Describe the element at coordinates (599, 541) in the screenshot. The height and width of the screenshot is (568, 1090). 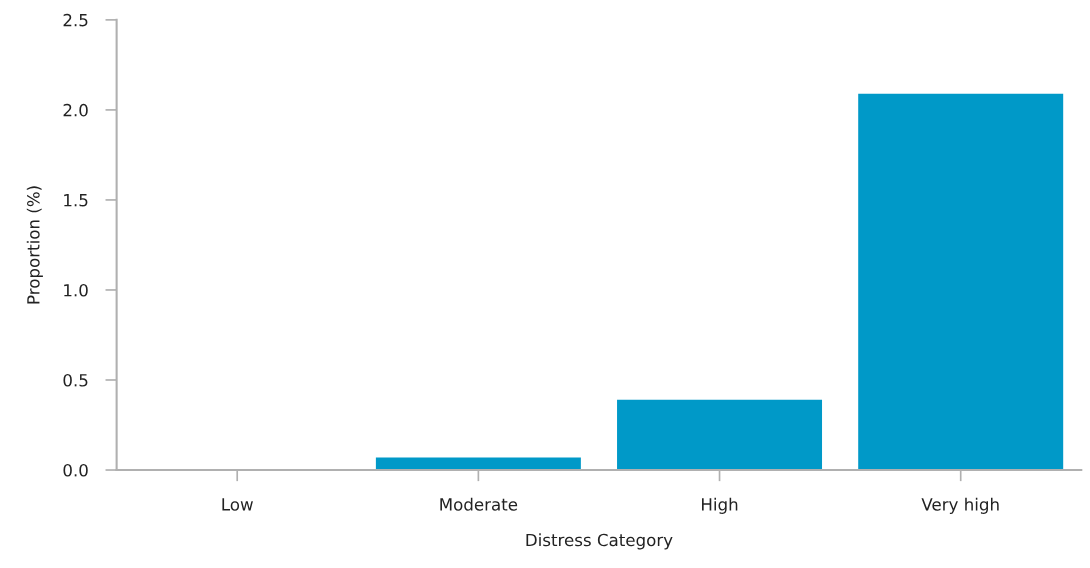
I see `x-axis-title: Distress Category` at that location.